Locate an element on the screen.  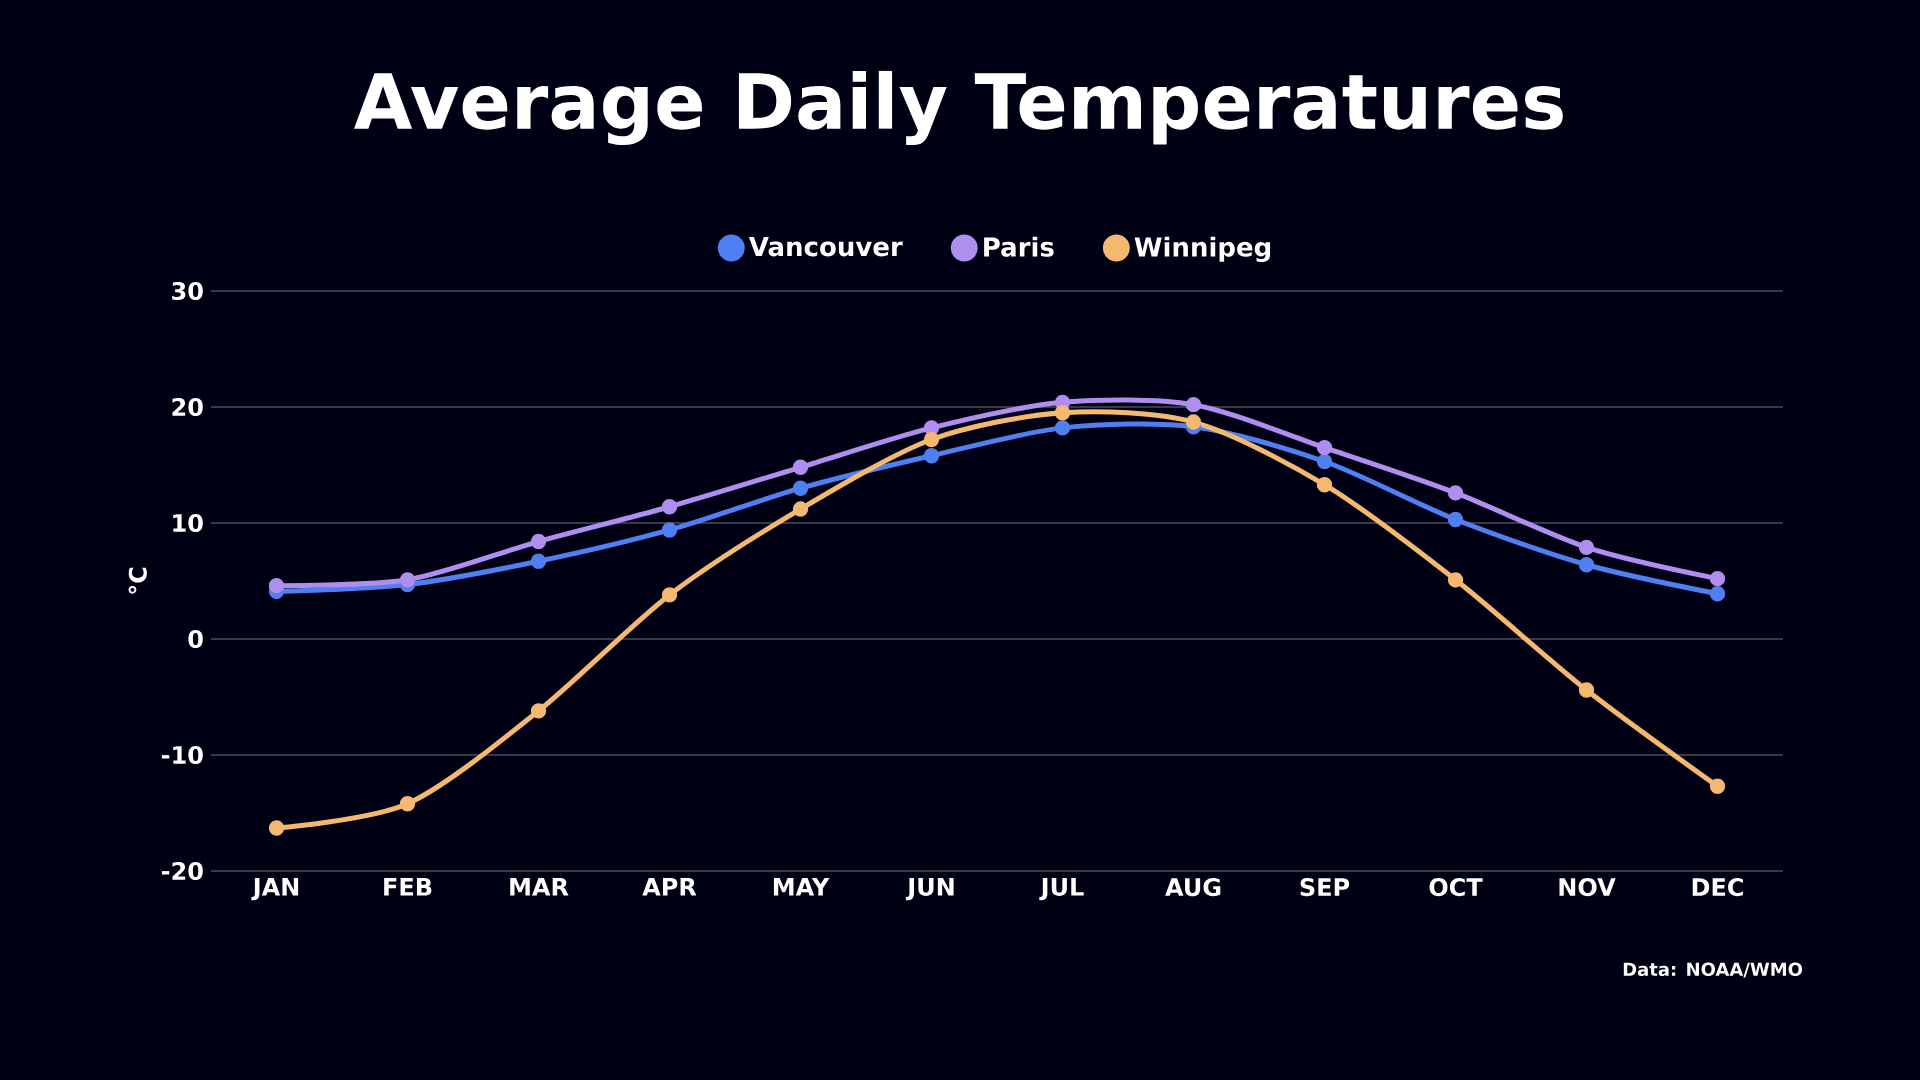
legend-label: Winnipeg is located at coordinates (1202, 249).